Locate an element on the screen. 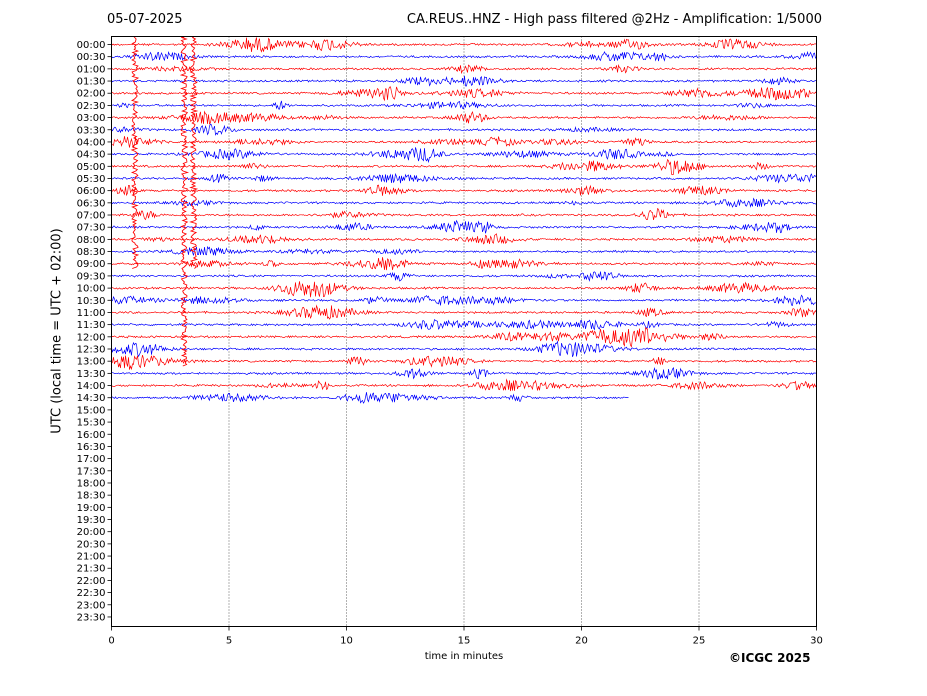 This screenshot has height=696, width=927. y-tick-label: 06:00 is located at coordinates (91, 191).